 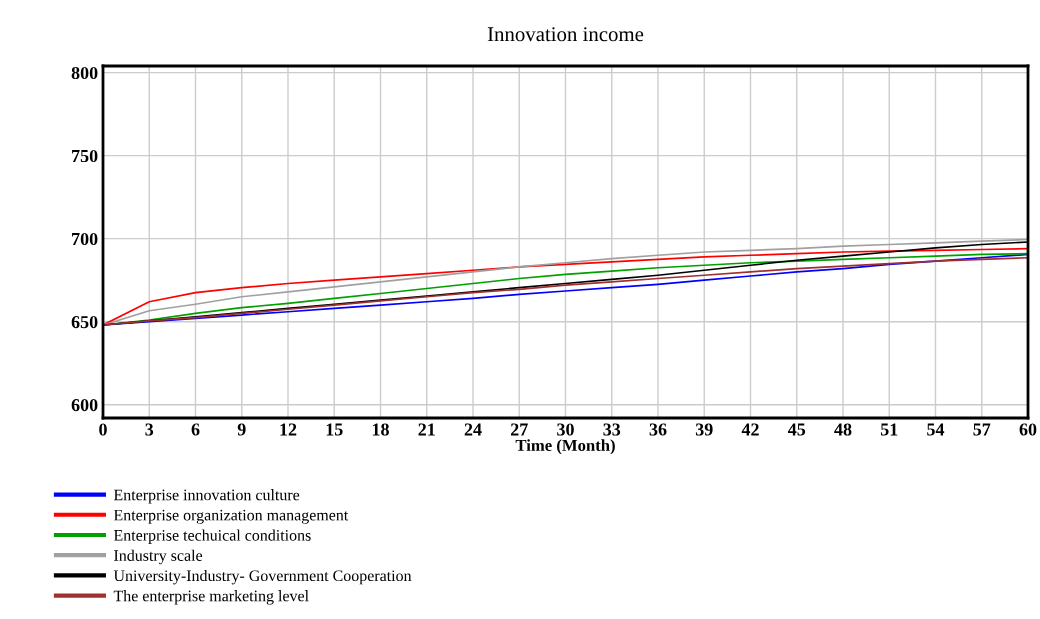 I want to click on x-tick-label: 27, so click(x=519, y=429).